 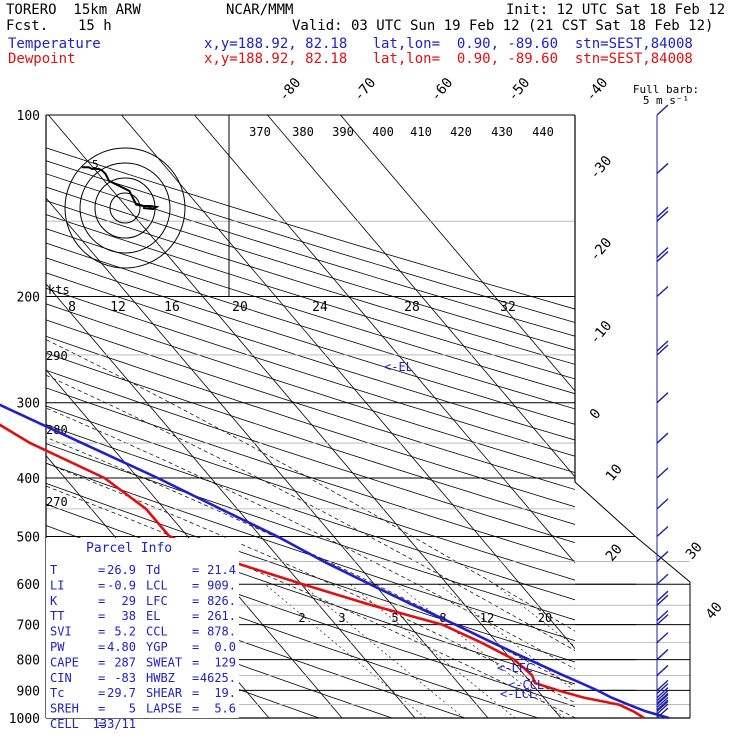 I want to click on wind-barbs, so click(x=662, y=411).